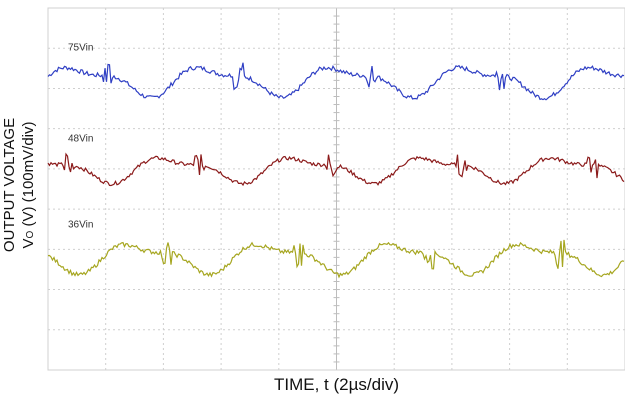 The width and height of the screenshot is (625, 403). I want to click on trace-label-36Vin: 36Vin, so click(80, 224).